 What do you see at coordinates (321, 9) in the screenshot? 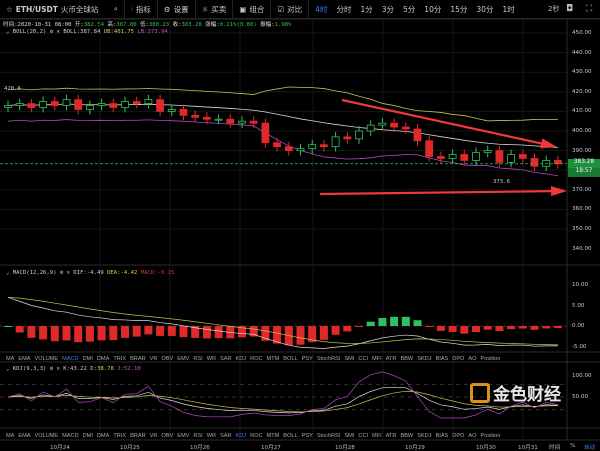
I see `timeframe-4h: 4时` at bounding box center [321, 9].